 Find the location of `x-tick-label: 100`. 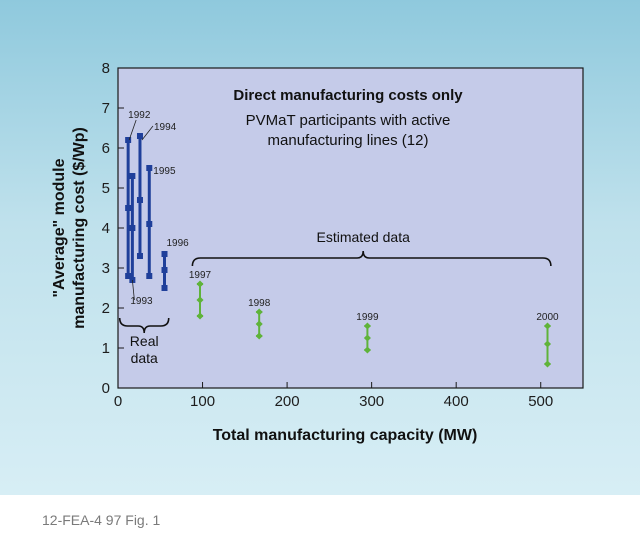

x-tick-label: 100 is located at coordinates (202, 401).